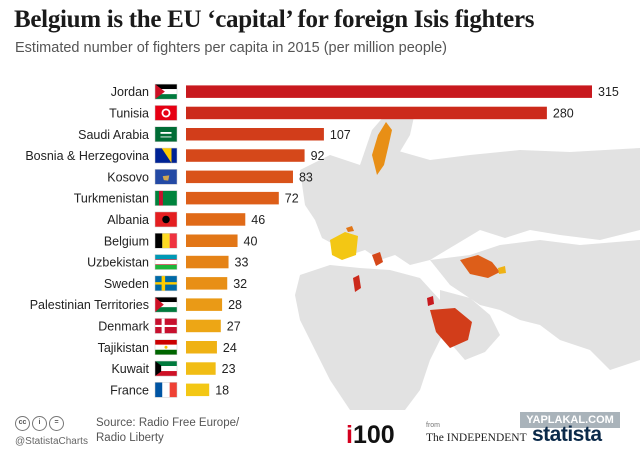 The width and height of the screenshot is (640, 456). Describe the element at coordinates (201, 368) in the screenshot. I see `bar-kuwait` at that location.